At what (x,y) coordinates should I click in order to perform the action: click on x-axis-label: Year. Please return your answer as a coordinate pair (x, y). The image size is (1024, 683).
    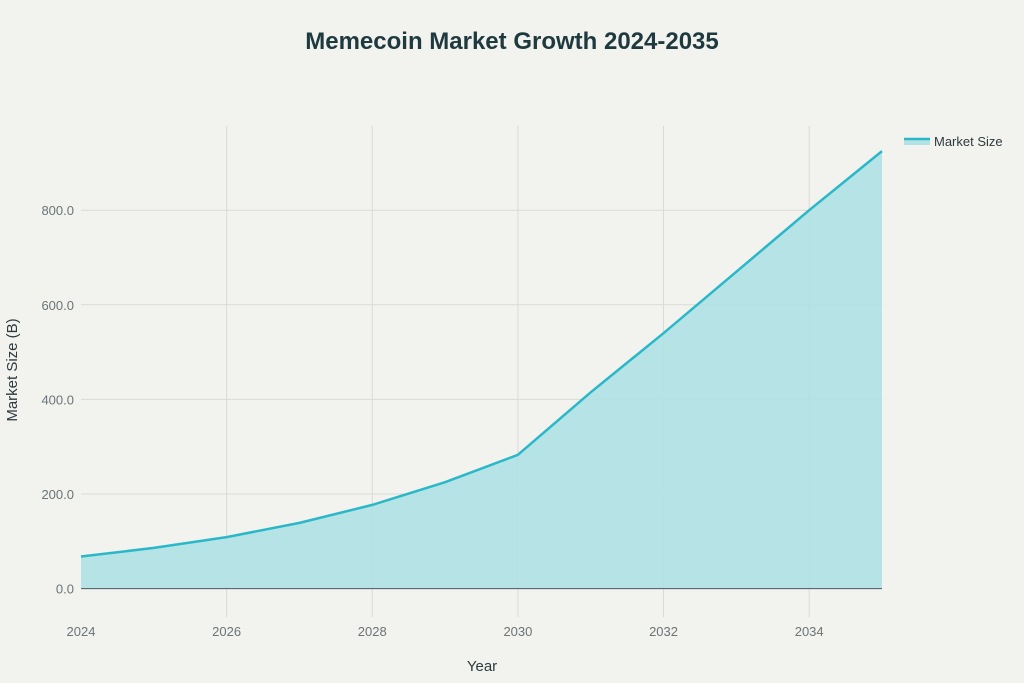
    Looking at the image, I should click on (482, 666).